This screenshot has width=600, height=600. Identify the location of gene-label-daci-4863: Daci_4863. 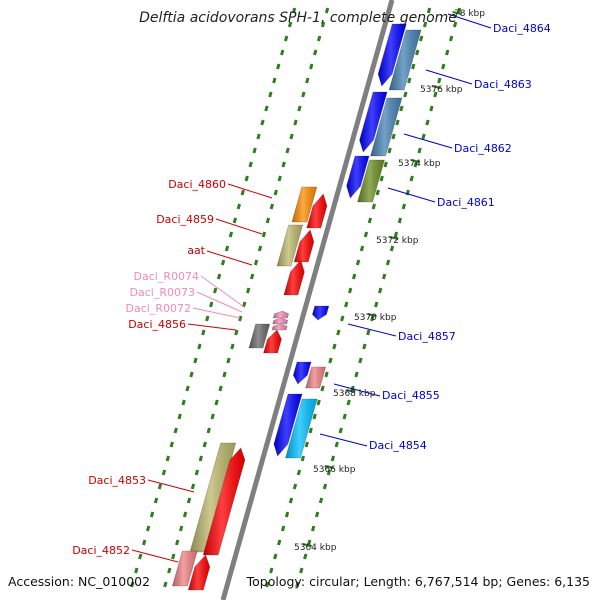
(503, 84).